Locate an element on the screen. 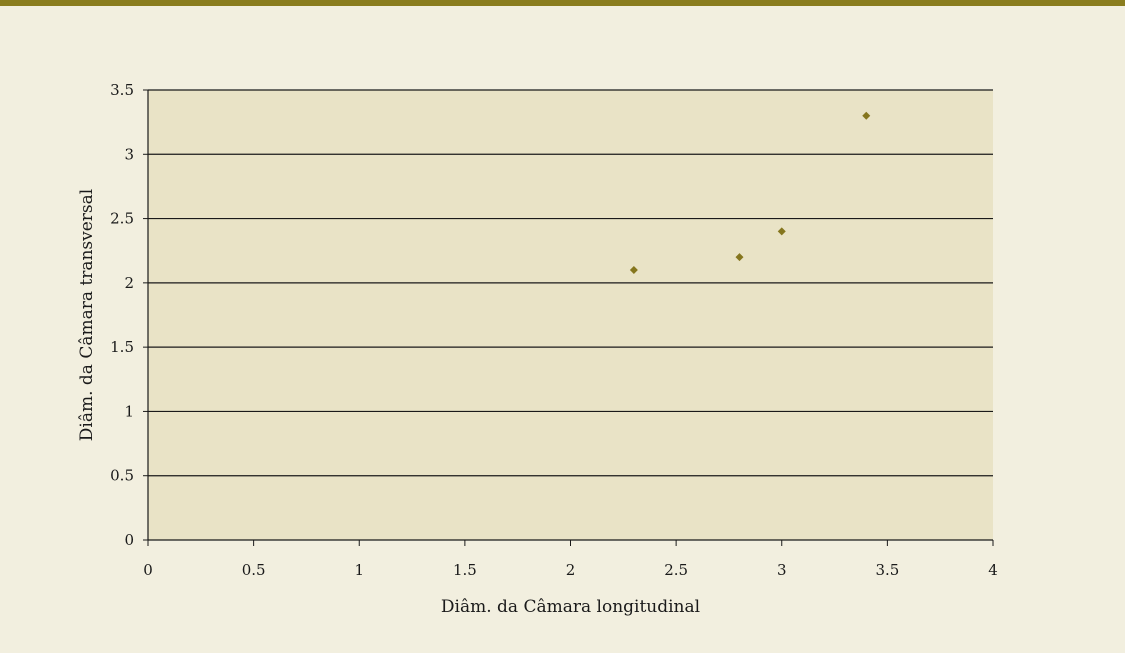 Image resolution: width=1125 pixels, height=653 pixels. y-tick-label: 0.5 is located at coordinates (122, 476).